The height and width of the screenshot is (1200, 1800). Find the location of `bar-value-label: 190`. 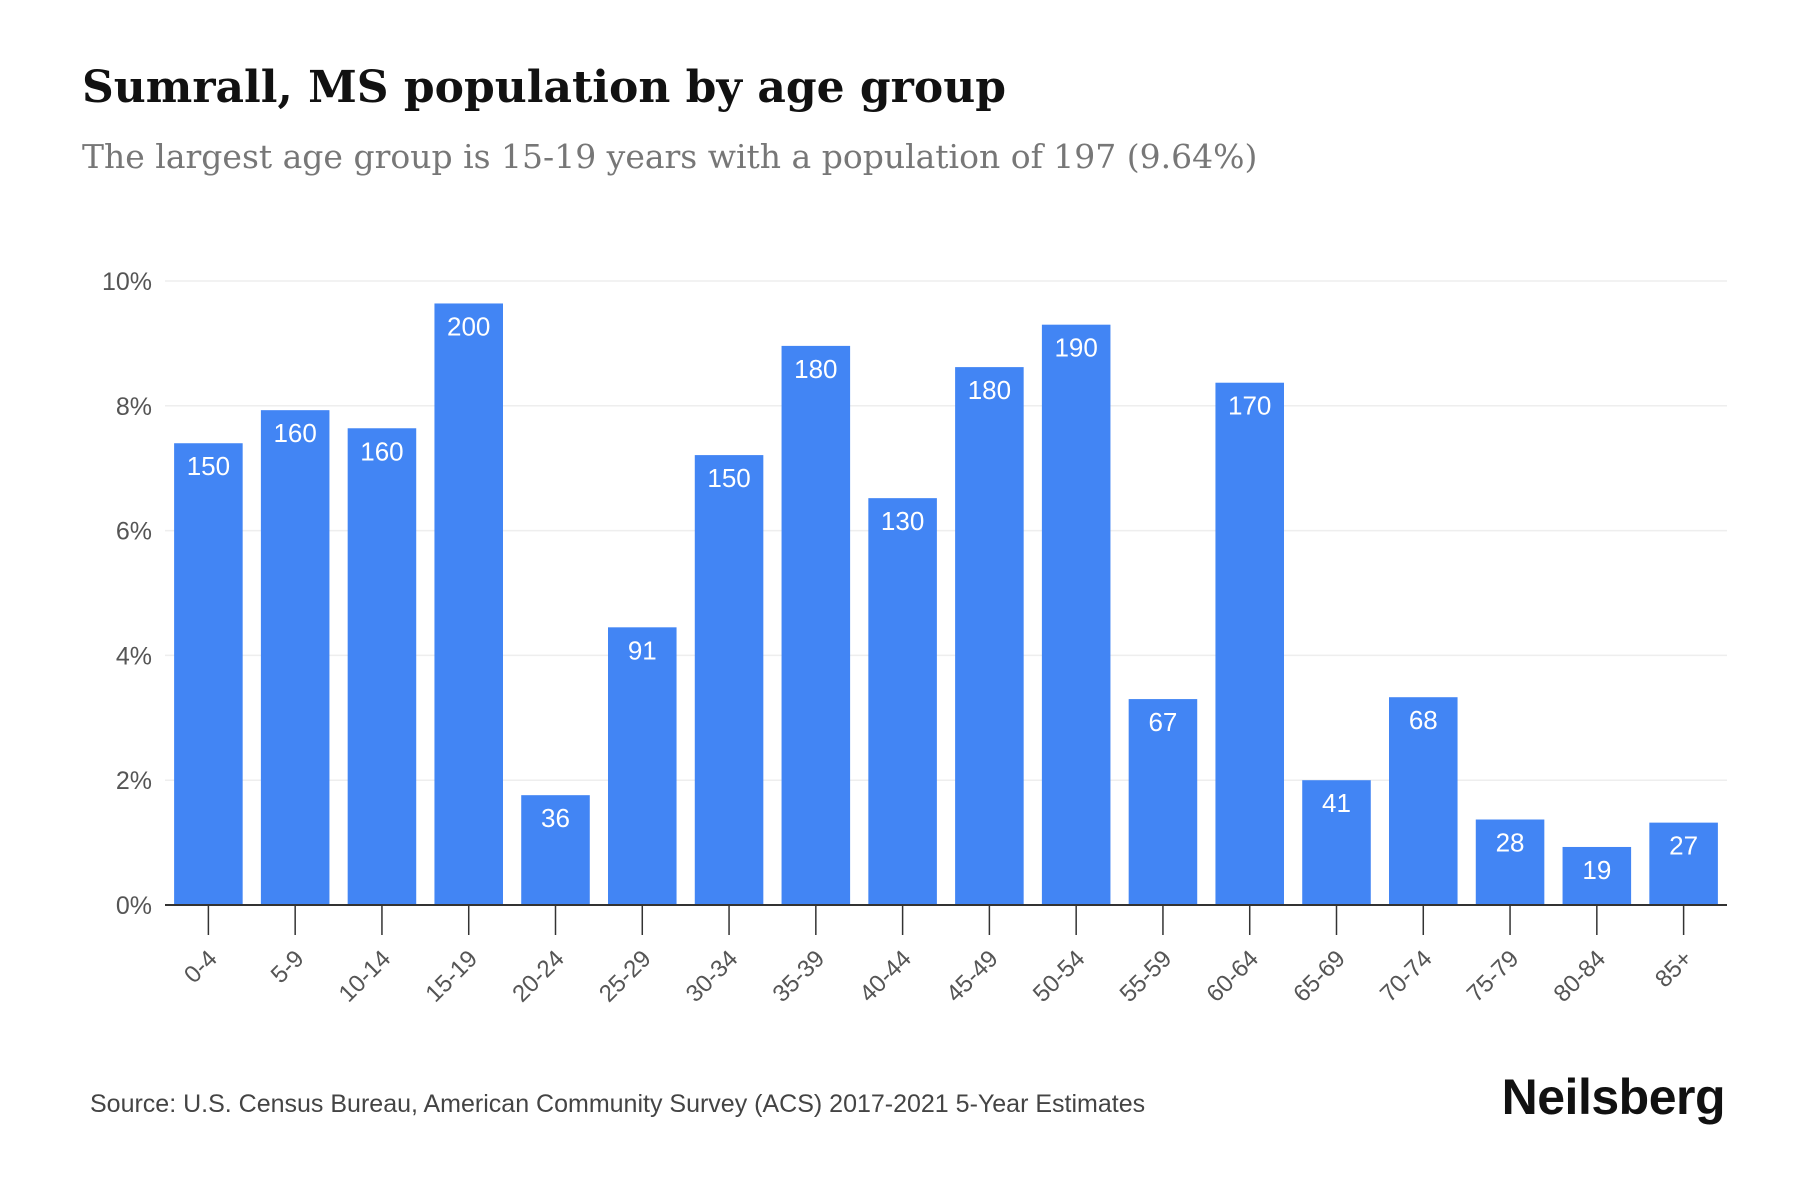

bar-value-label: 190 is located at coordinates (1075, 348).